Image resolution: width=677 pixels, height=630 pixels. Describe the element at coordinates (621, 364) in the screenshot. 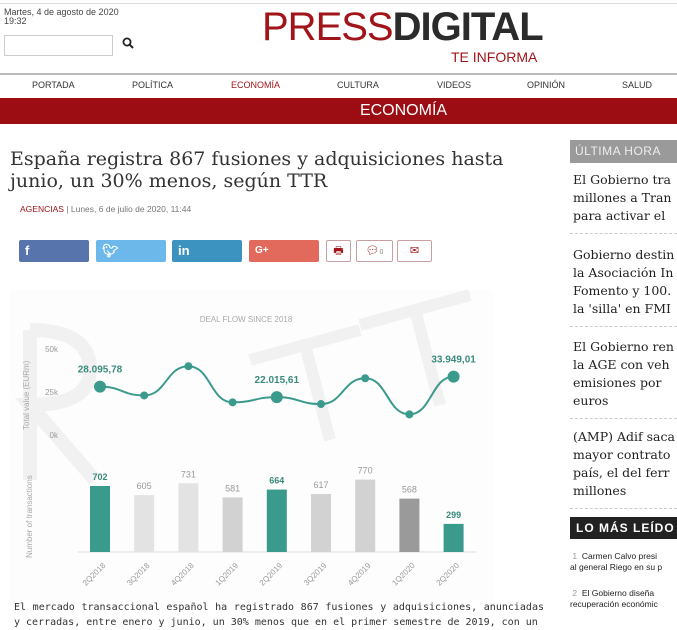

I see `news-line: la AGE con veh` at that location.